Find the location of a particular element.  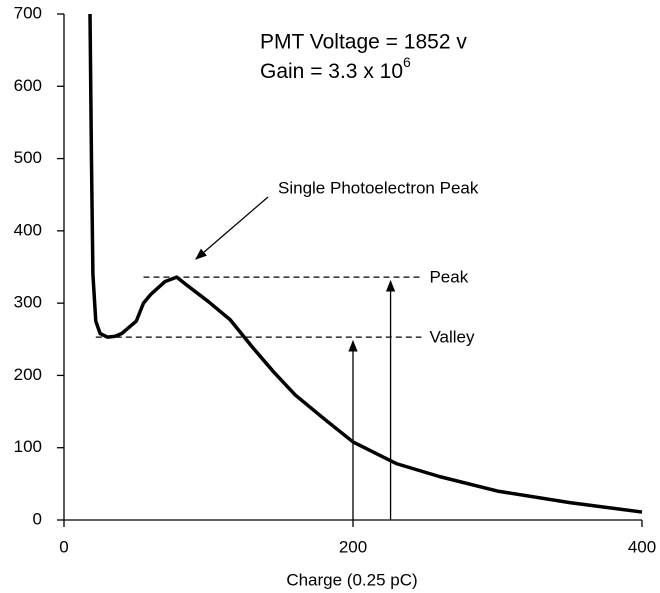

y-tick-label: 400 is located at coordinates (28, 229).